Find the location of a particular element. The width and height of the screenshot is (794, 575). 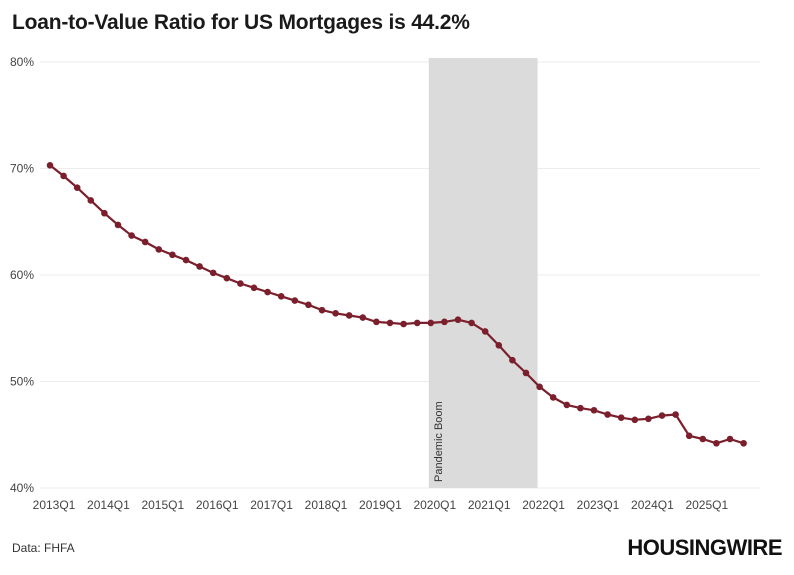

y-tick-label: 60% is located at coordinates (22, 275).